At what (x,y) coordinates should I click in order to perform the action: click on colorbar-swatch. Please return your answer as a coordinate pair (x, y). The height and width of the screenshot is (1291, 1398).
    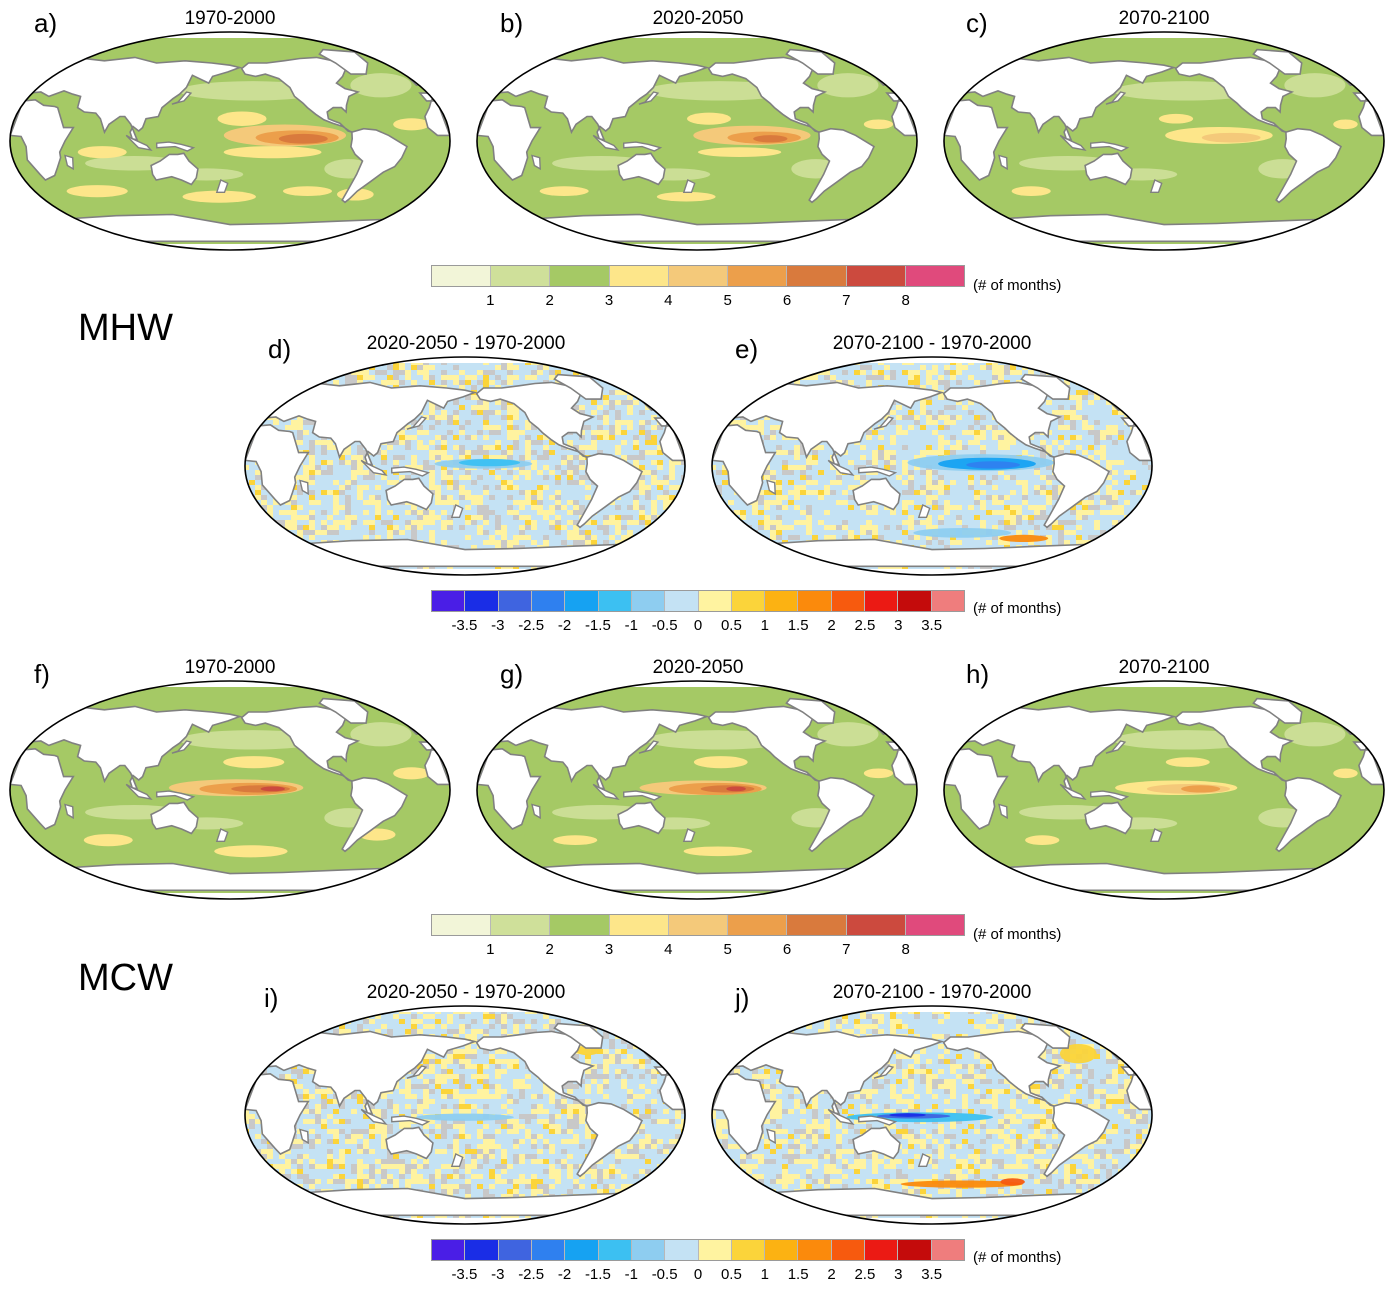
    Looking at the image, I should click on (782, 601).